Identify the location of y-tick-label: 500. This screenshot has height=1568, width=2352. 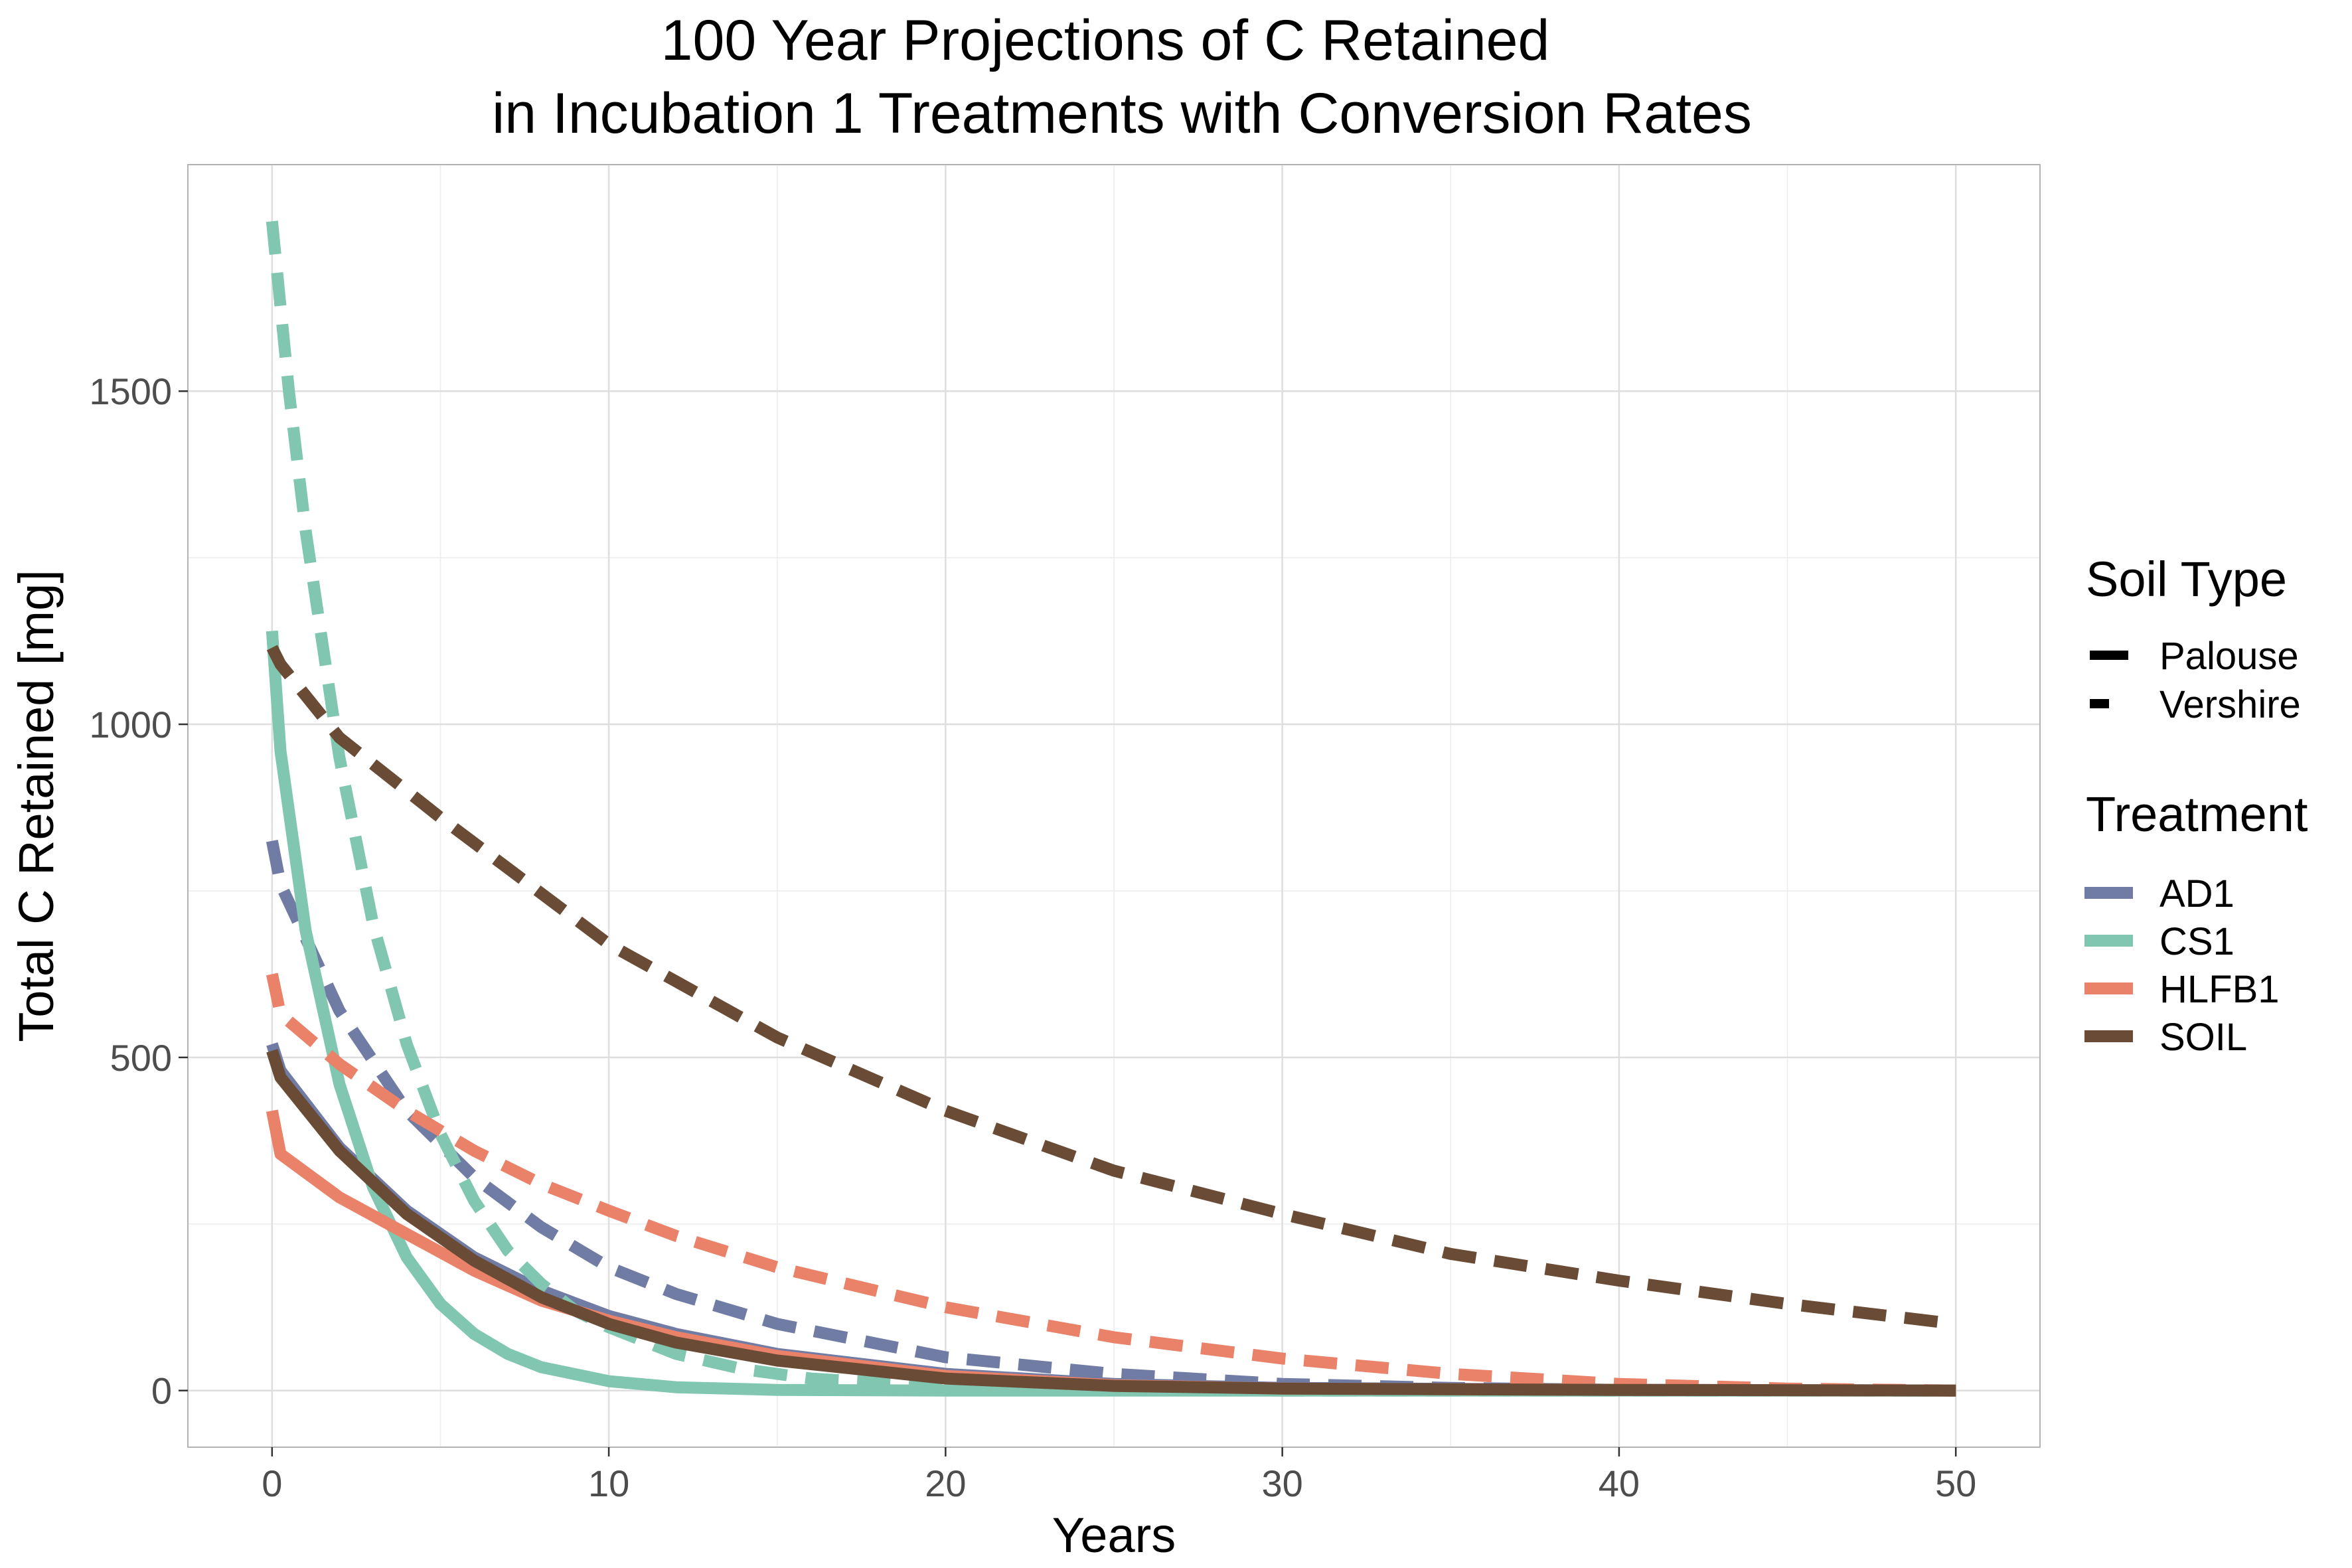
(141, 1058).